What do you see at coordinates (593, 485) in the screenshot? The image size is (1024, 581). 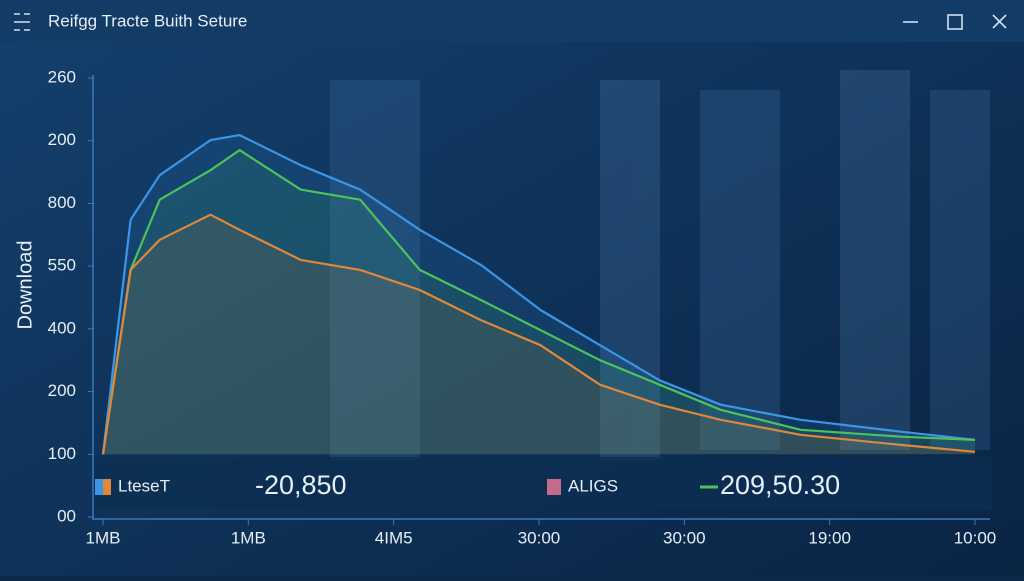 I see `legend-label: ALIGS` at bounding box center [593, 485].